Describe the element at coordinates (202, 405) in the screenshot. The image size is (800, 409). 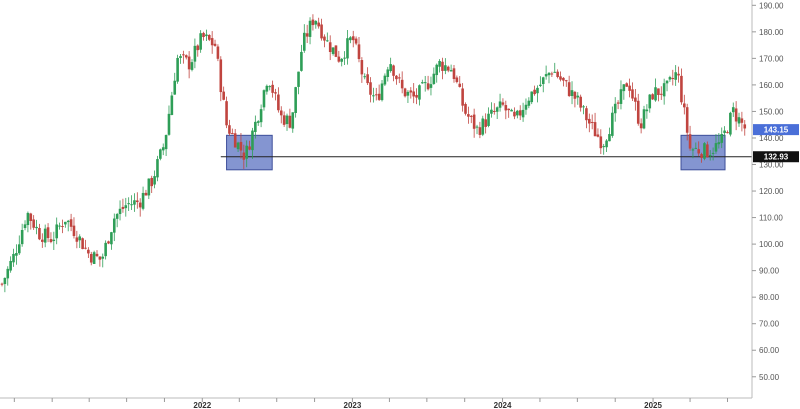
I see `x-tick-label: 2022` at that location.